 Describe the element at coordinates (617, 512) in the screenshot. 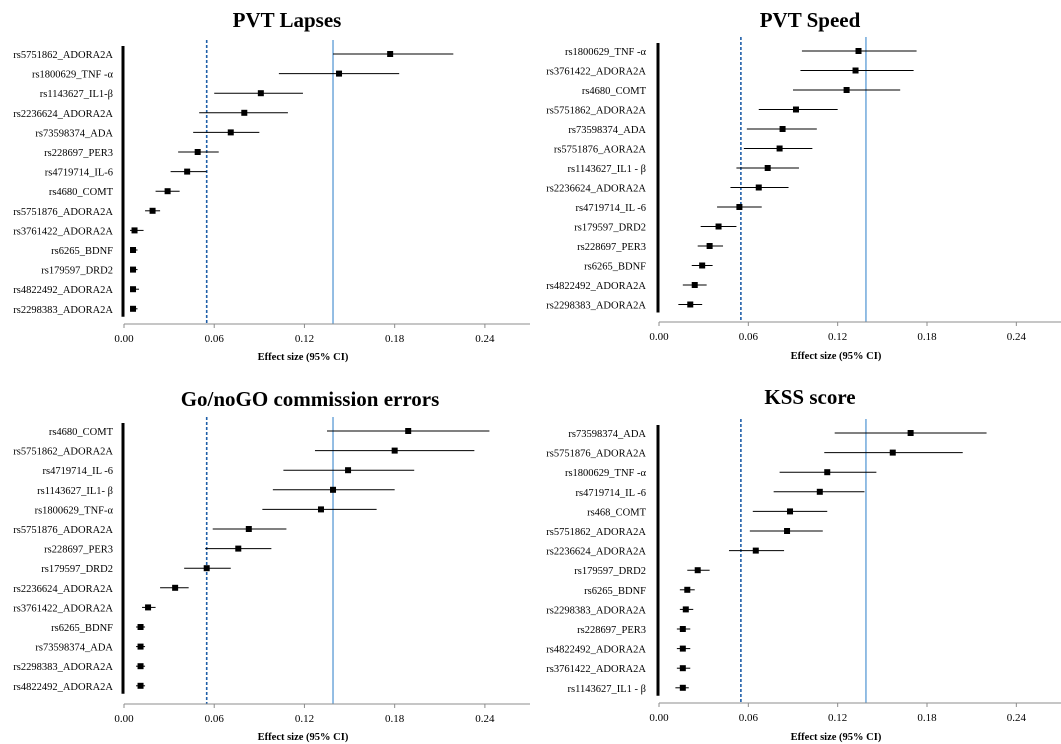

I see `row-label: rs468_COMT` at that location.